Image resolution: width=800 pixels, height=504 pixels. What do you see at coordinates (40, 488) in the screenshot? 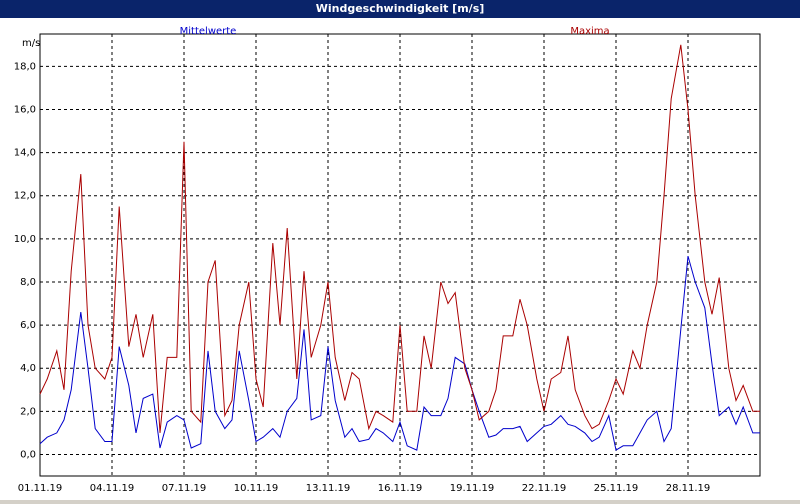
I see `x-tick-label: 01.11.19` at bounding box center [40, 488].